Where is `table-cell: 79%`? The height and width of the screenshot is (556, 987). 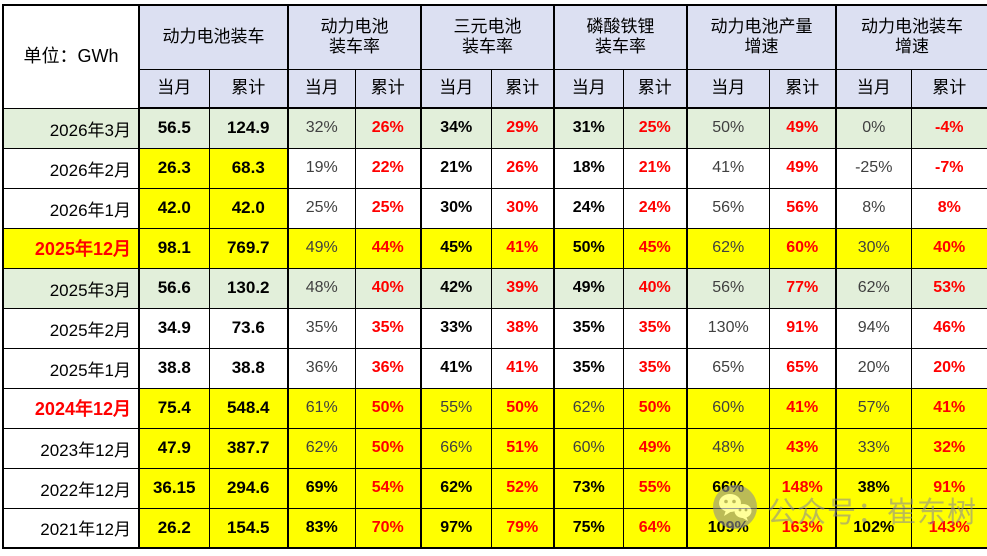
table-cell: 79% is located at coordinates (522, 528).